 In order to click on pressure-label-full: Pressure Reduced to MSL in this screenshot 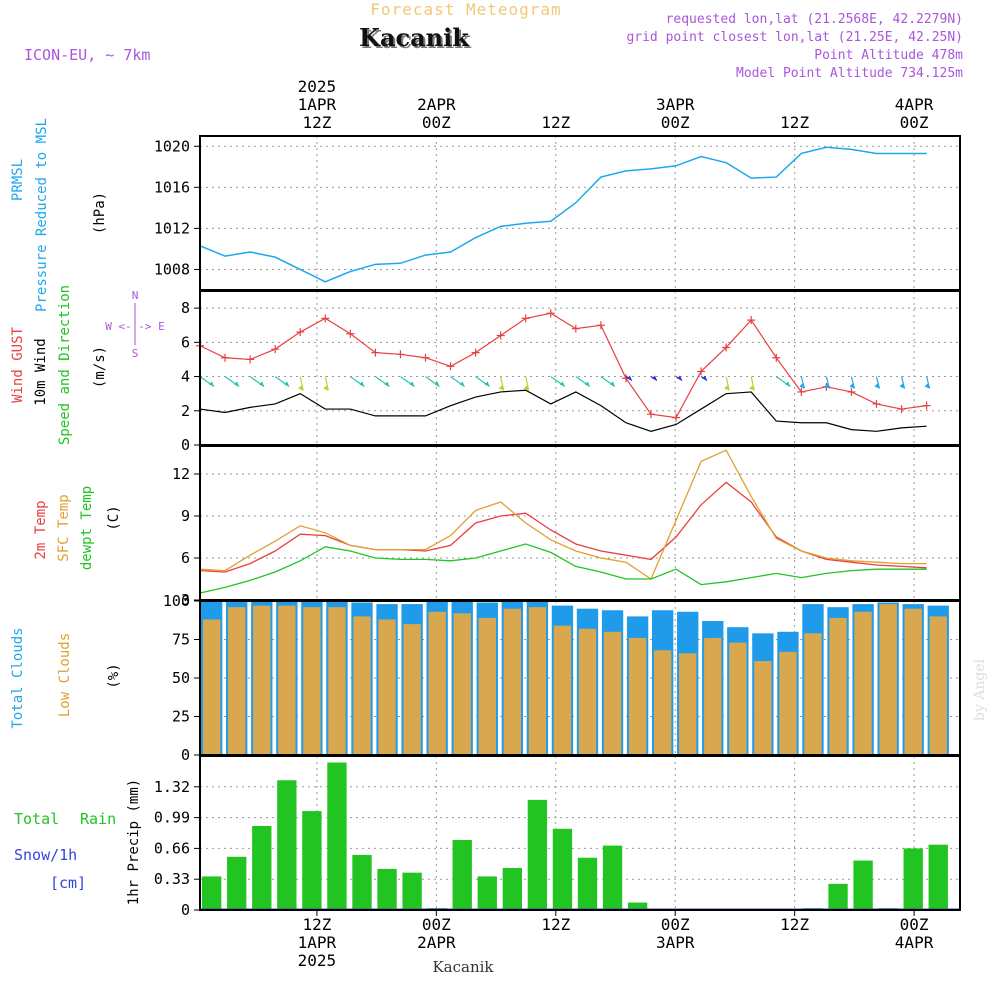, I will do `click(42, 215)`.